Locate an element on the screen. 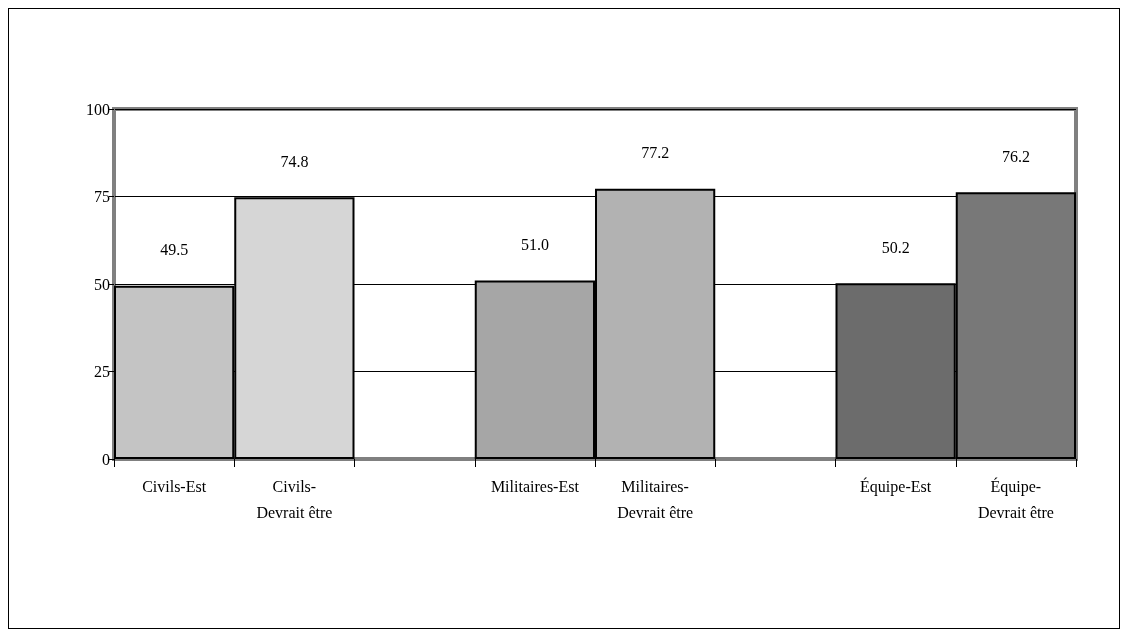  x-tick-label: Équipe- Devrait être is located at coordinates (1015, 498).